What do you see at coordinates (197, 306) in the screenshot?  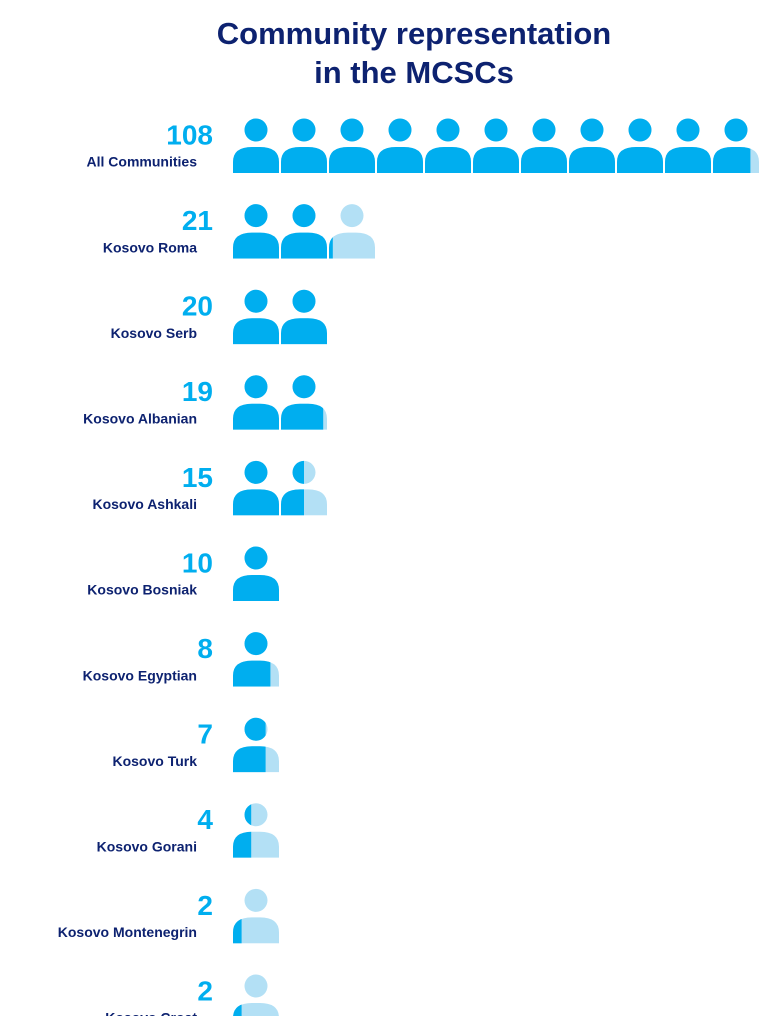 I see `value-label: 20` at bounding box center [197, 306].